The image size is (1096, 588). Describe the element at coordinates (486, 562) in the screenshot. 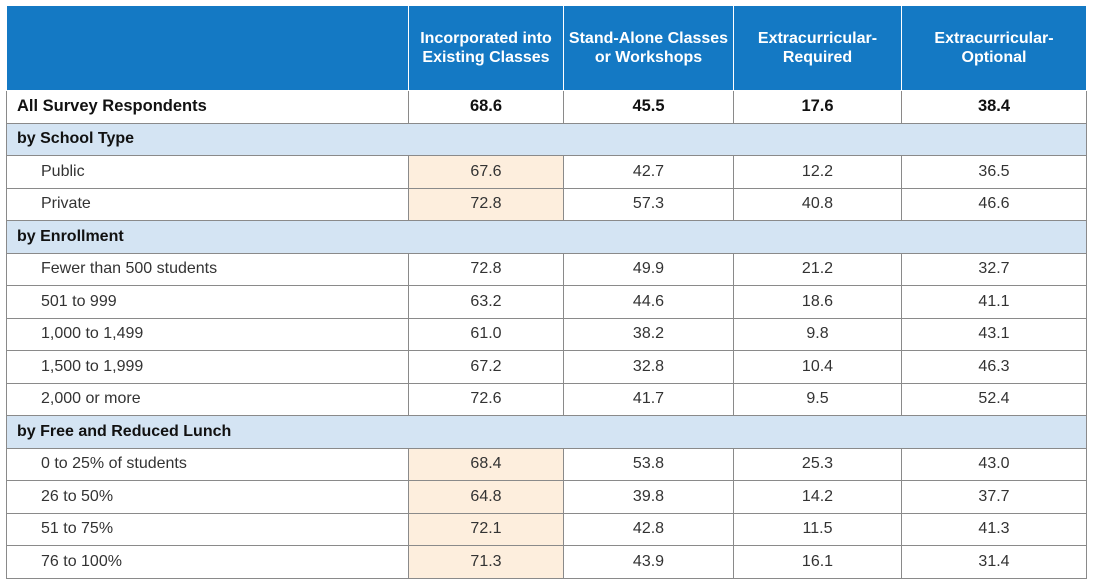

I see `cell-value: 71.3` at that location.